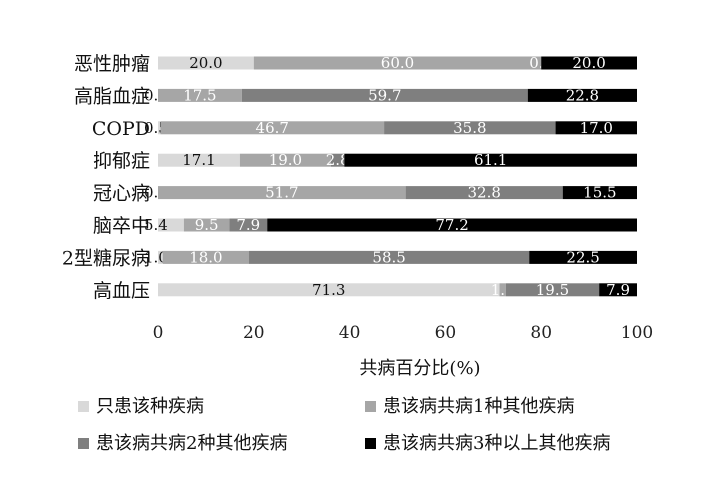 This screenshot has height=484, width=713. I want to click on legend-item: 患该病共病3种以上其他疾病, so click(487, 443).